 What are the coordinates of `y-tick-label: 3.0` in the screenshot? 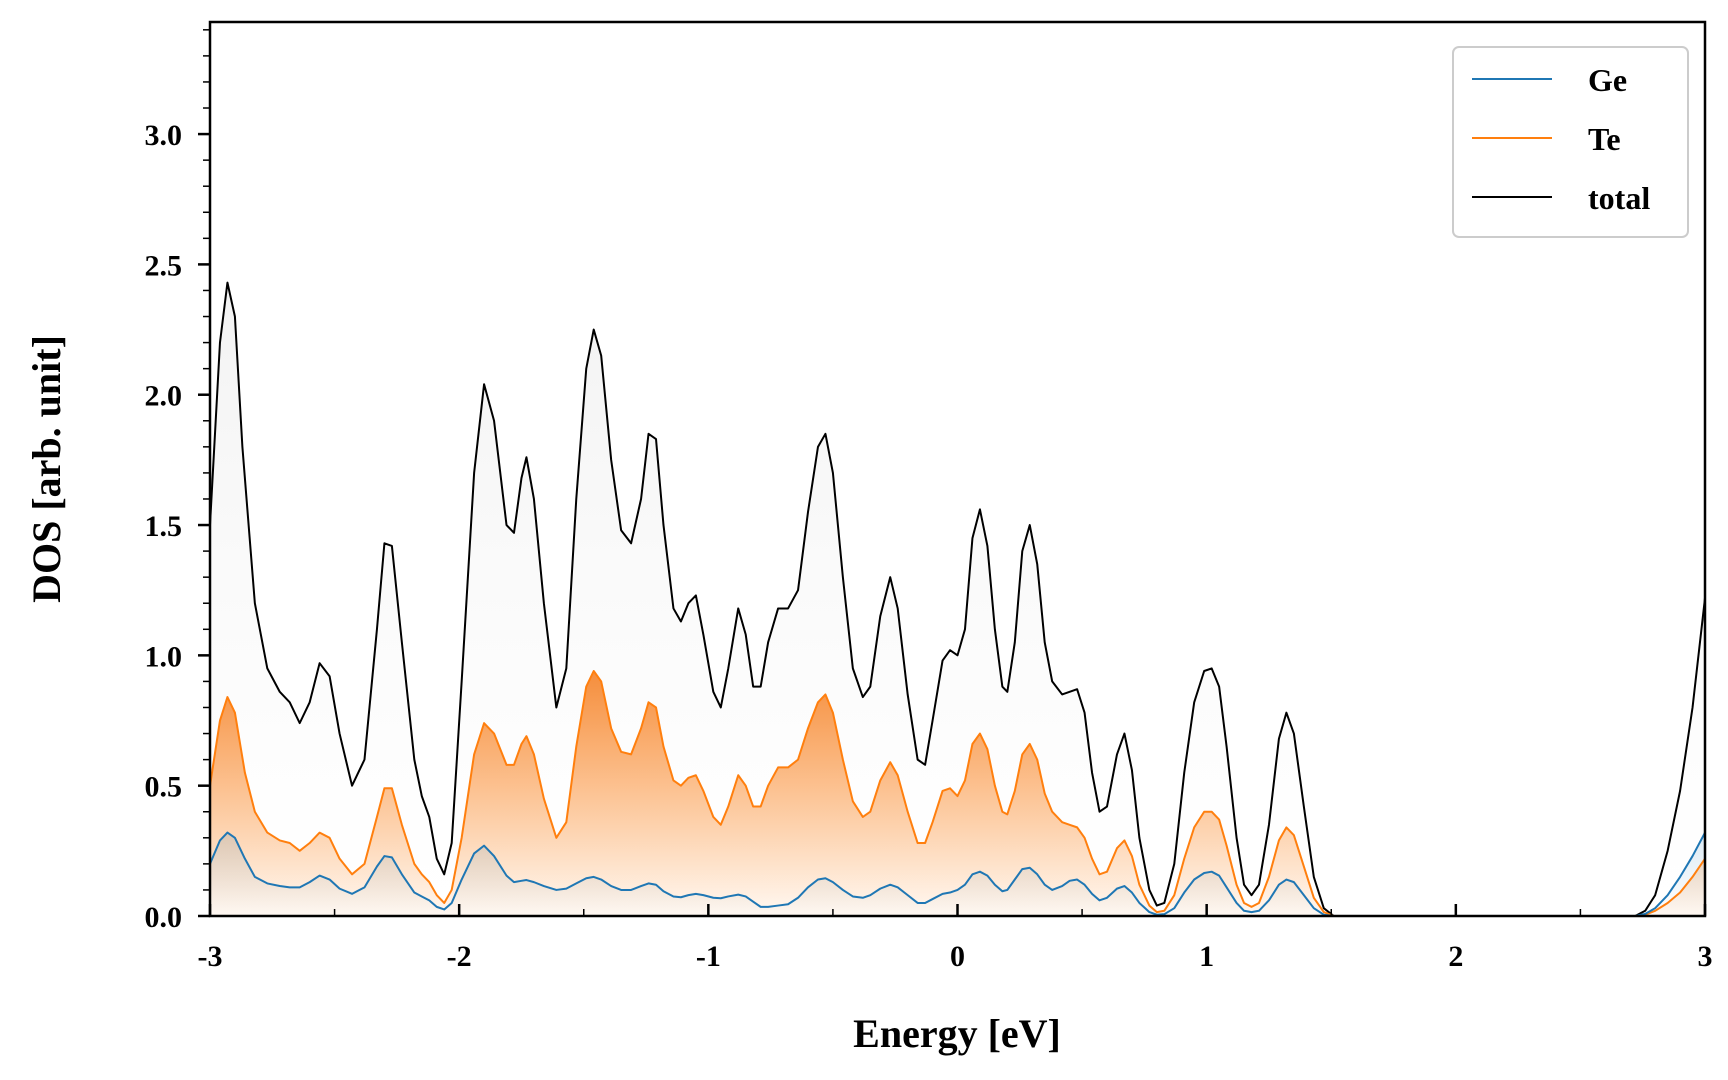 It's located at (164, 135).